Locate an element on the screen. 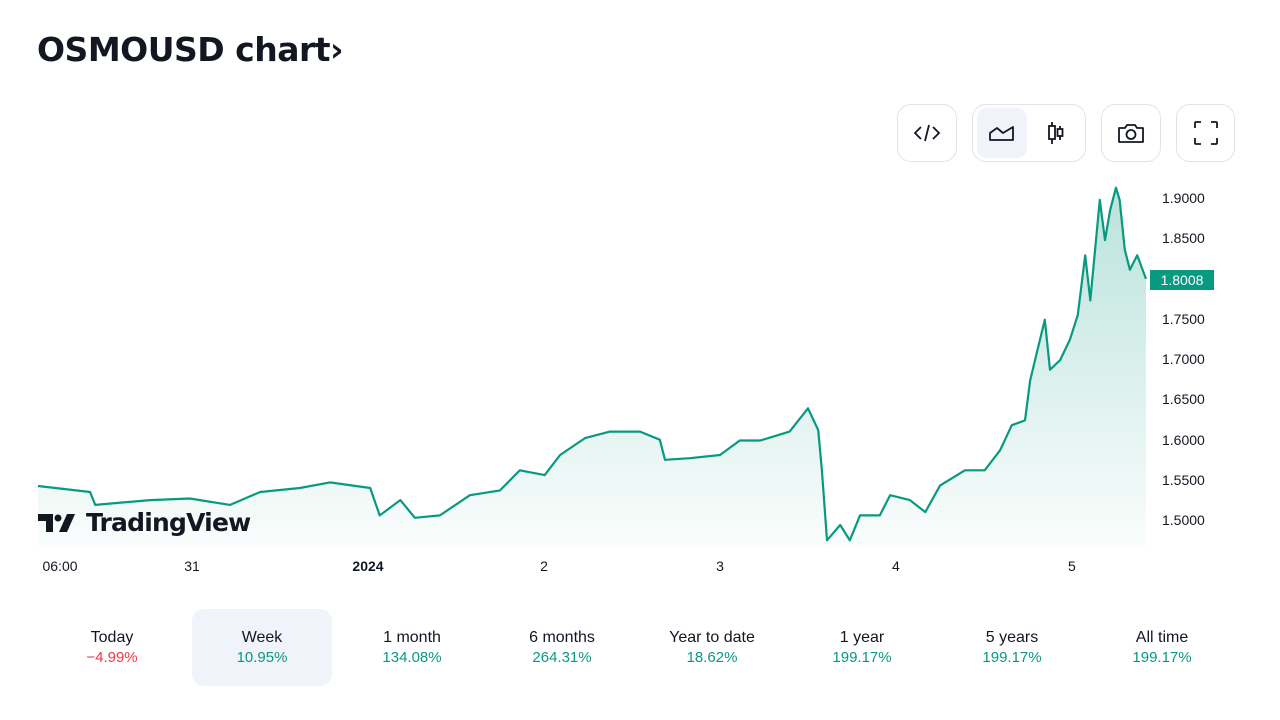 Image resolution: width=1280 pixels, height=720 pixels. area-chart-icon is located at coordinates (1001, 133).